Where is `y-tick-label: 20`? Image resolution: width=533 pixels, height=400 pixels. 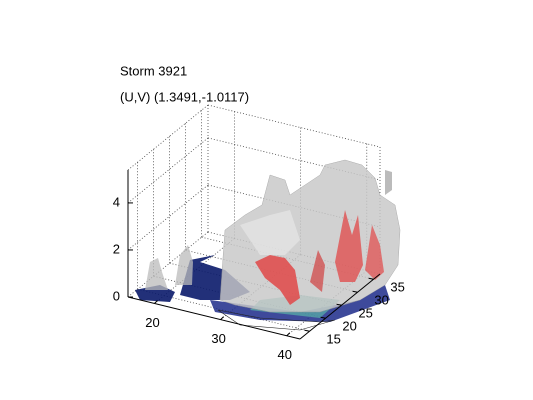 y-tick-label: 20 is located at coordinates (349, 326).